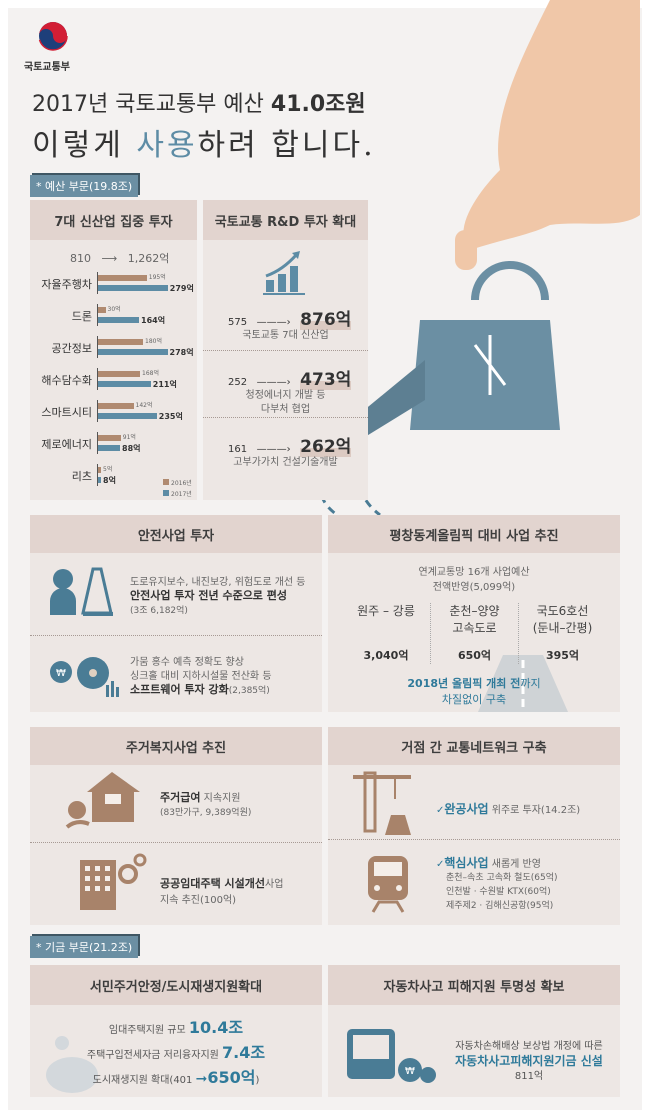  Describe the element at coordinates (153, 320) in the screenshot. I see `data-label: 164억` at that location.